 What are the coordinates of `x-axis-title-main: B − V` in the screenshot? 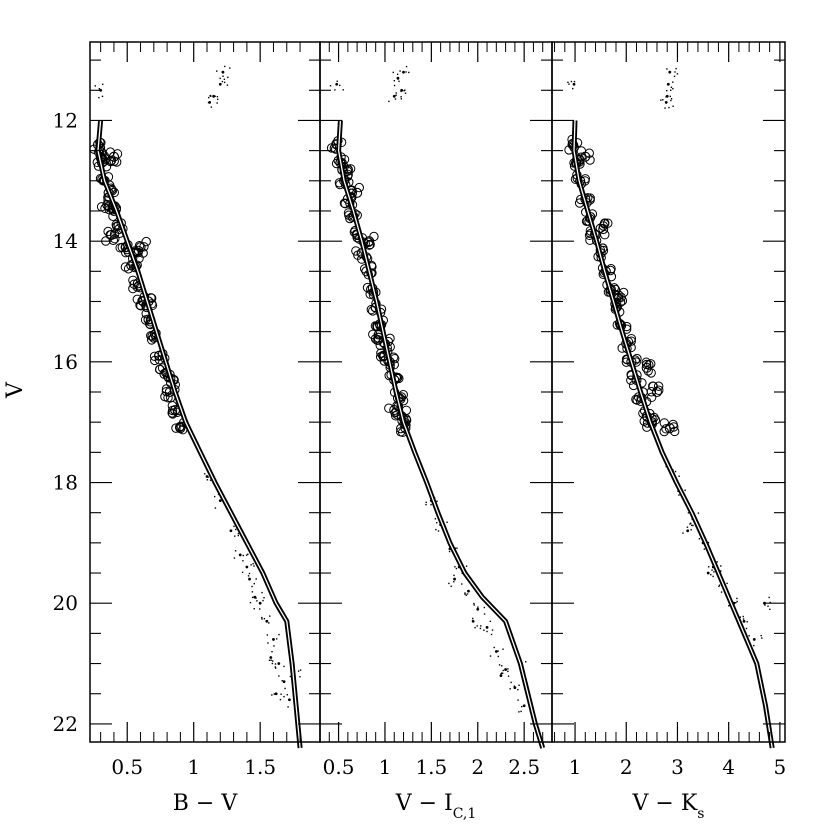 It's located at (206, 803).